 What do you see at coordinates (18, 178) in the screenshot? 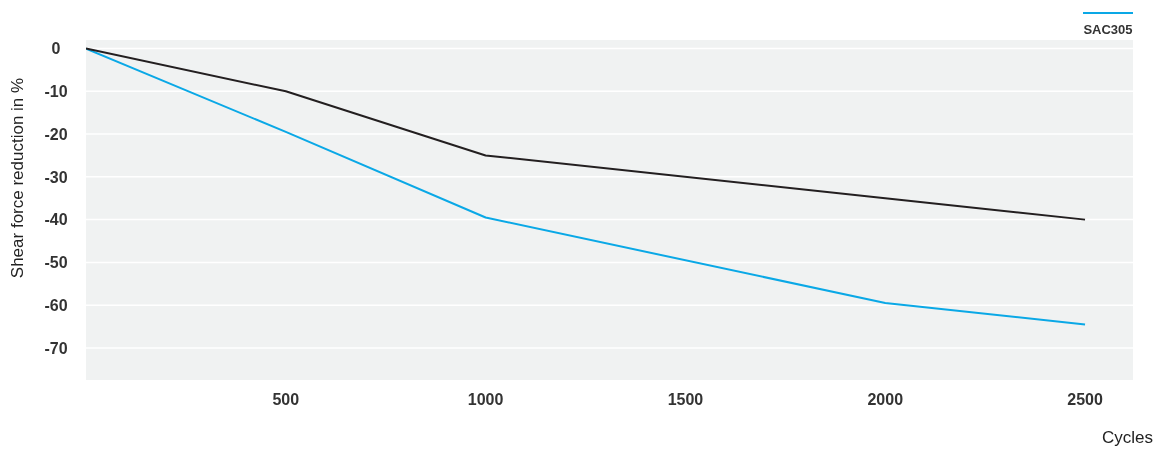
I see `y-axis-title: Shear force reduction in %` at bounding box center [18, 178].